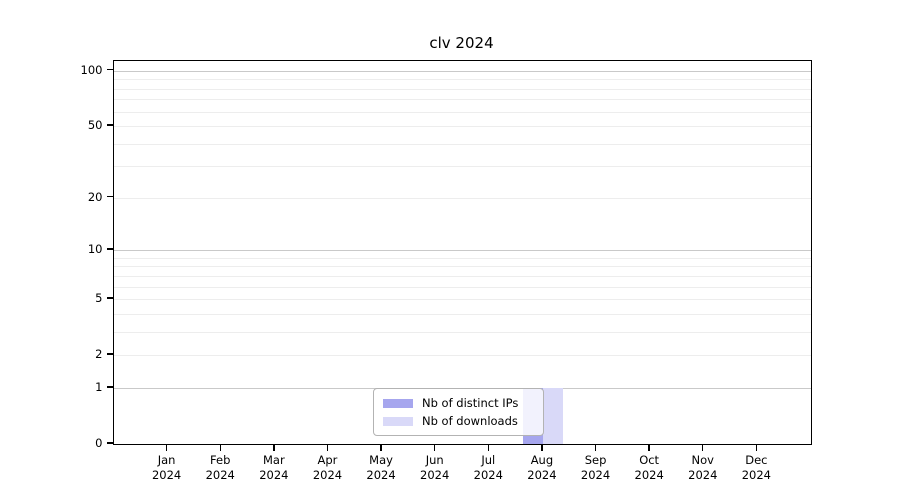 Image resolution: width=900 pixels, height=500 pixels. Describe the element at coordinates (470, 403) in the screenshot. I see `legend-label-distinct-ips: Nb of distinct IPs` at that location.